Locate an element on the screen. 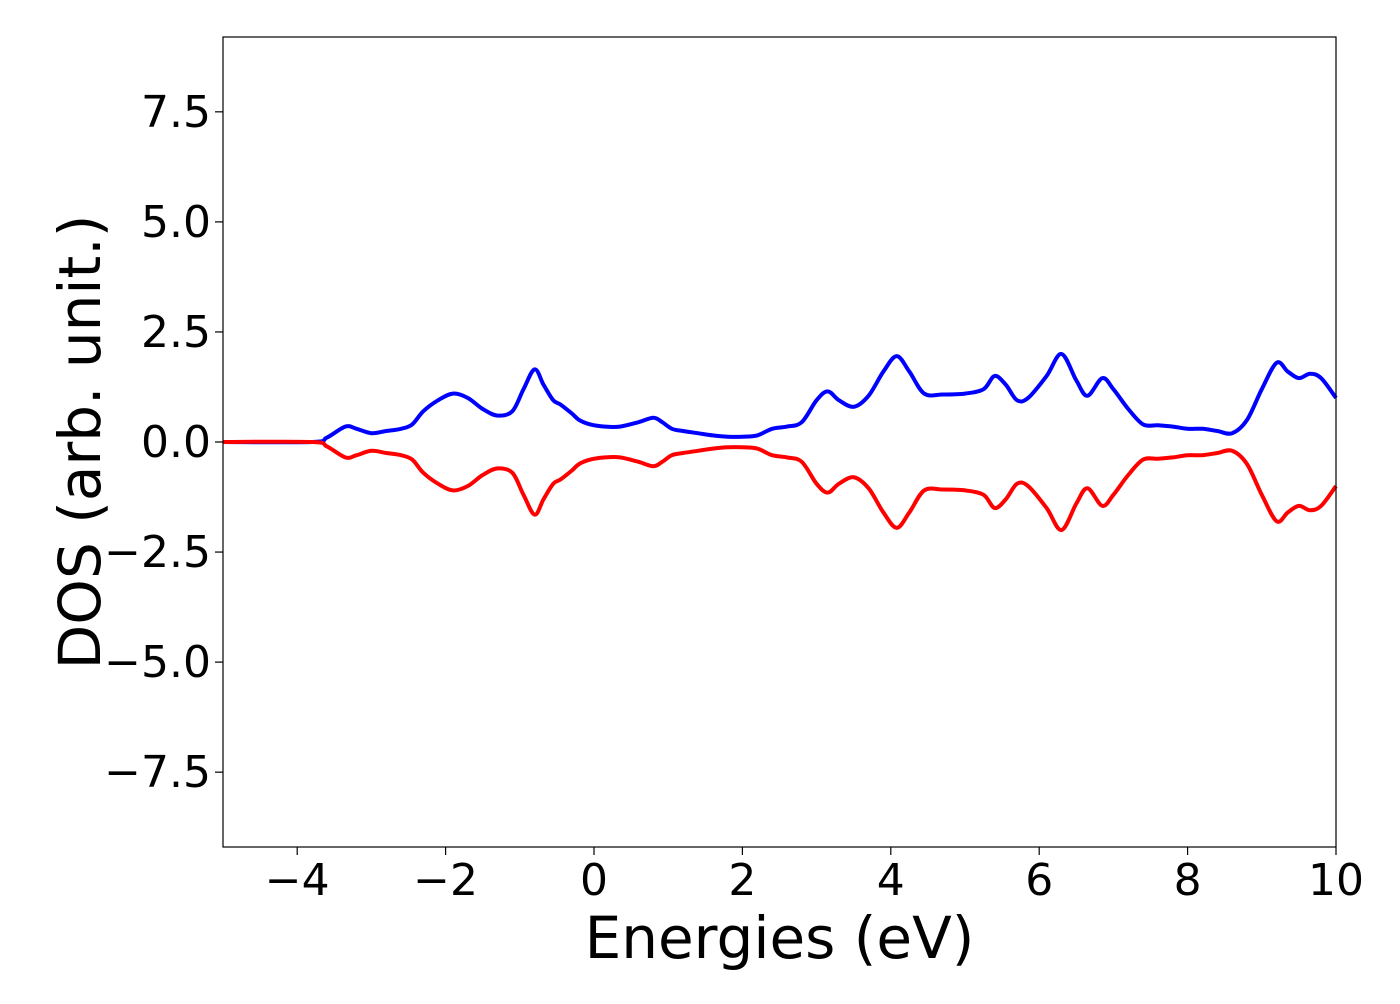  y-tick-label: 0.0 is located at coordinates (176, 442).